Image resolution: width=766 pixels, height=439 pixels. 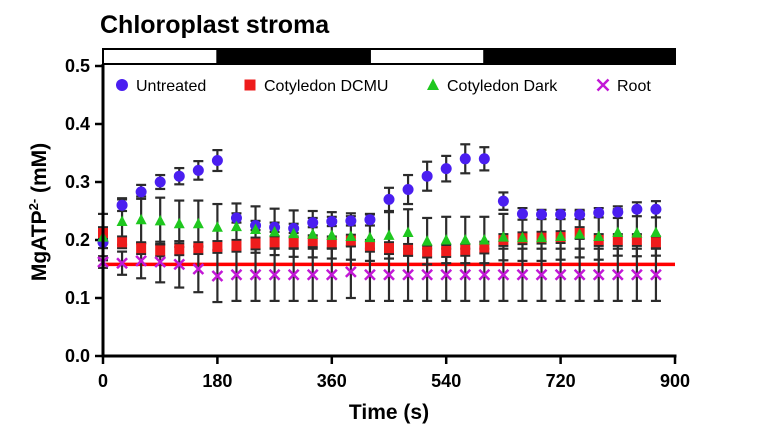 What do you see at coordinates (326, 86) in the screenshot?
I see `legend-label: Cotyledon DCMU` at bounding box center [326, 86].